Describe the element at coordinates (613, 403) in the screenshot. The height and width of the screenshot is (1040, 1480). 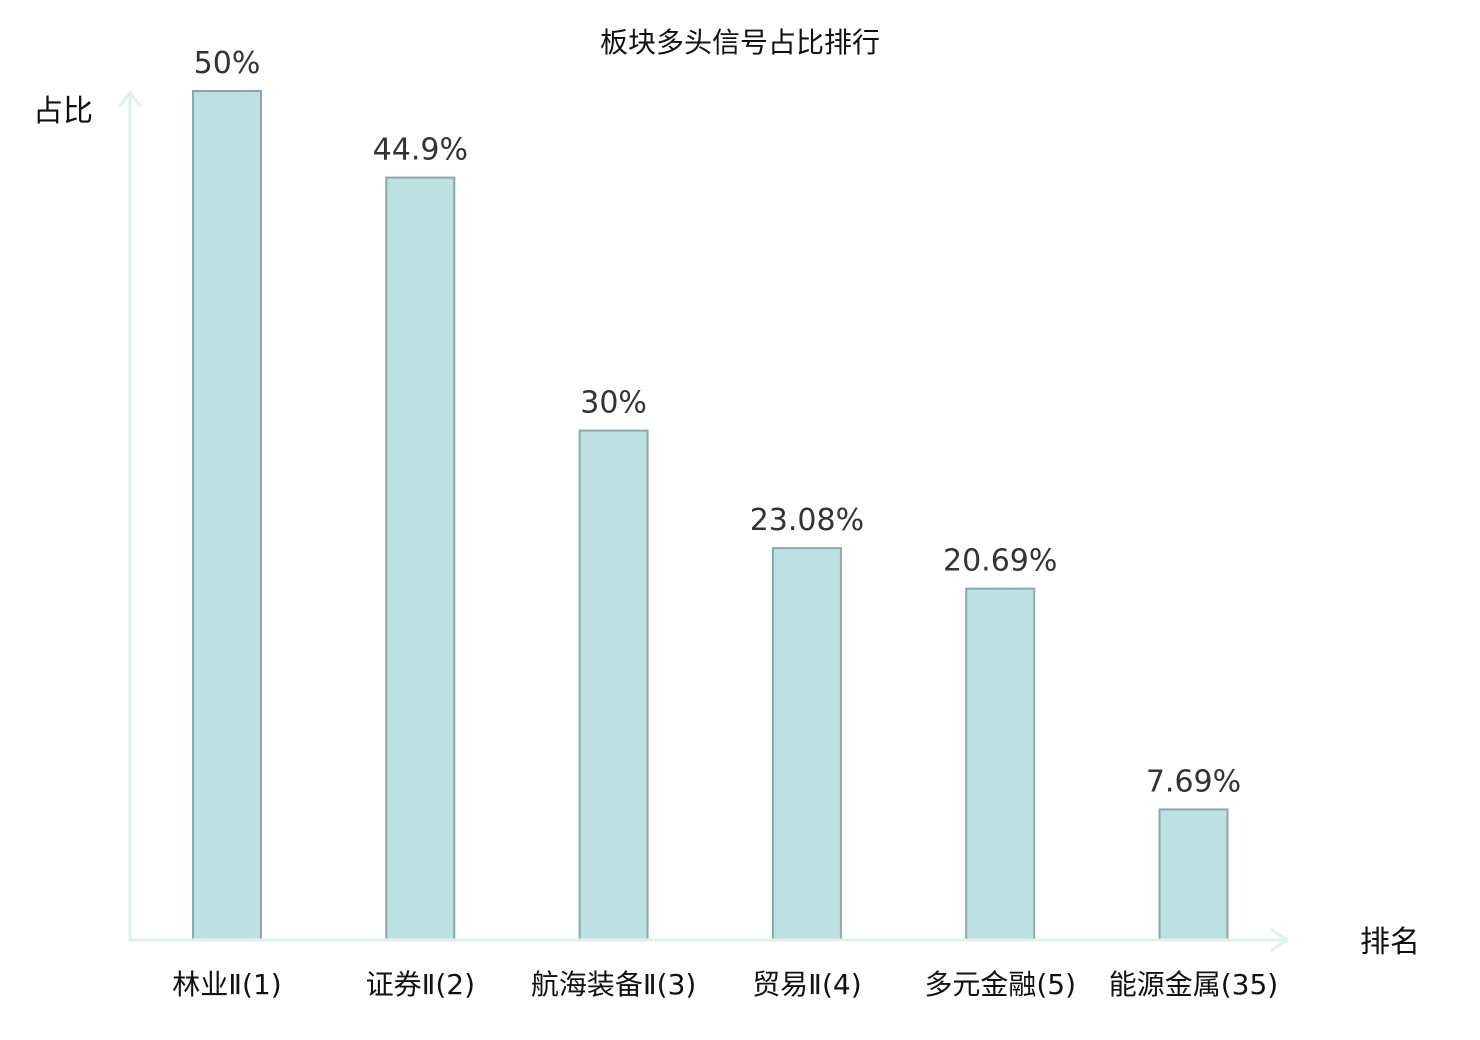
I see `value-label-3: 30%` at that location.